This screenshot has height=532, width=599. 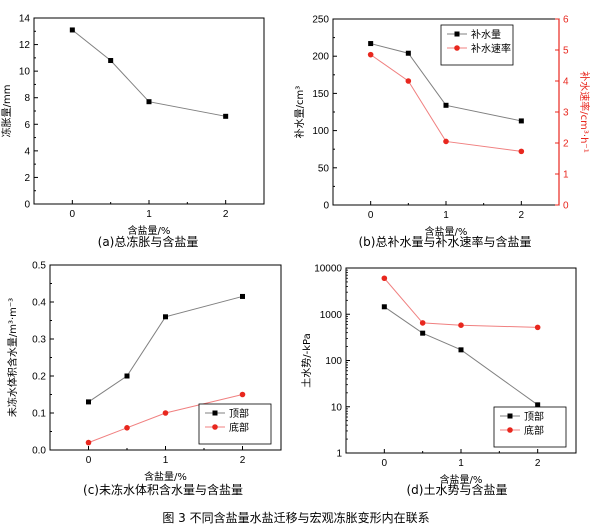 I want to click on plot-frame, so click(x=149, y=111).